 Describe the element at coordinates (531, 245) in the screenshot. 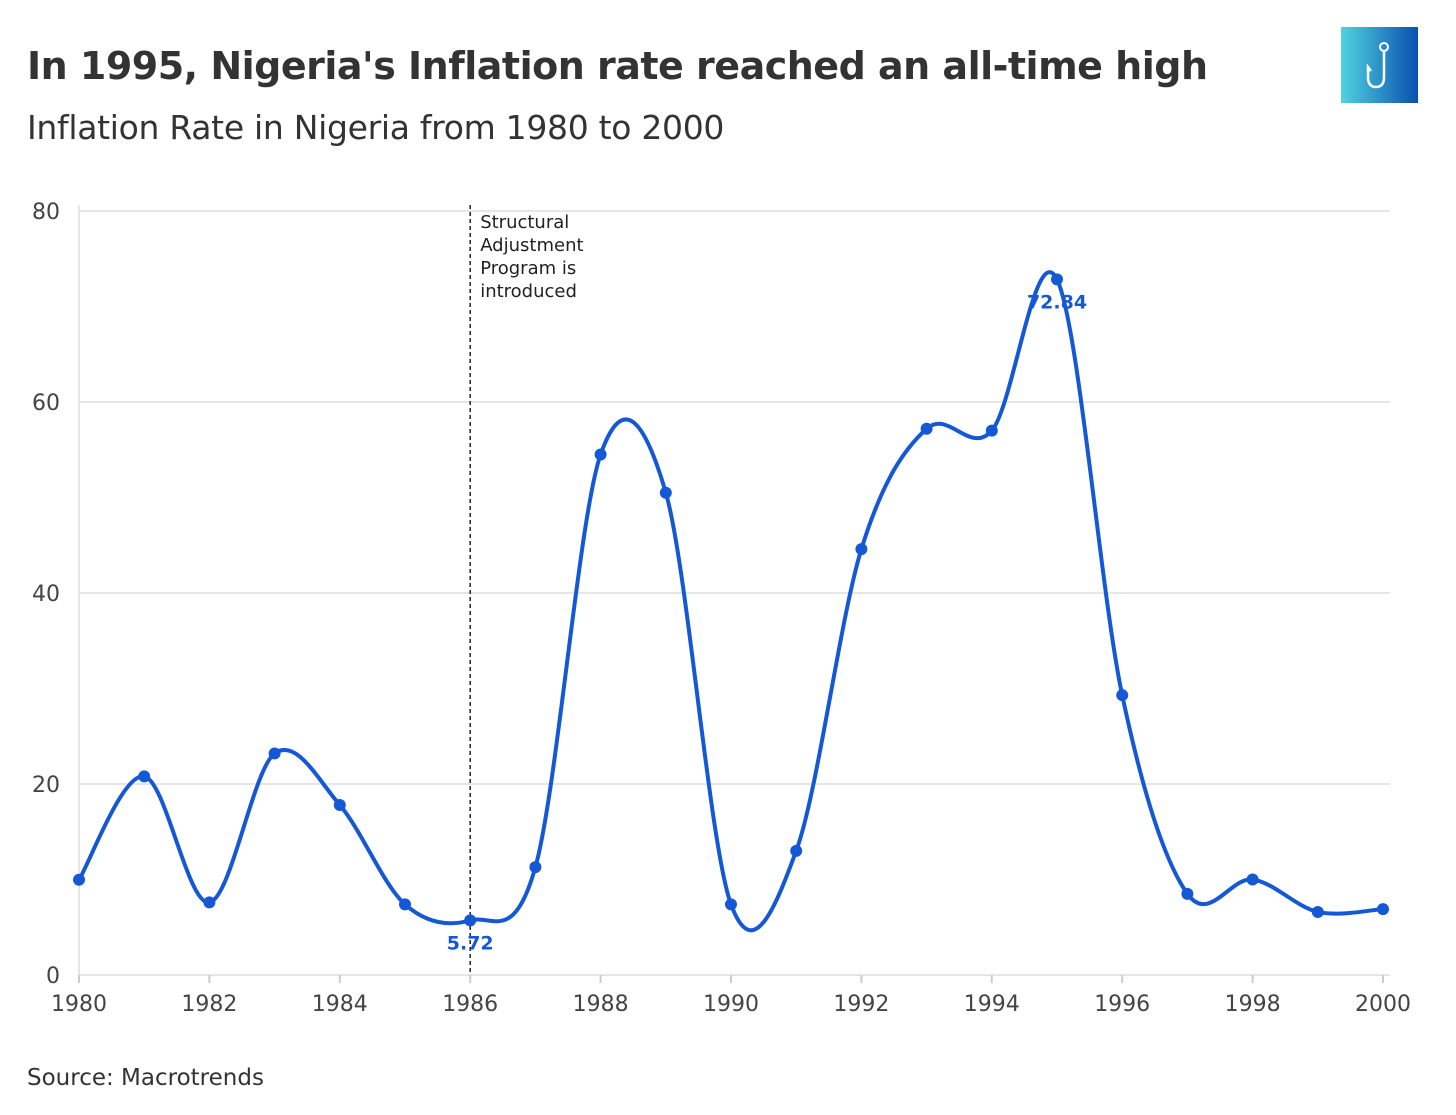

I see `annotation-text: Adjustment` at that location.